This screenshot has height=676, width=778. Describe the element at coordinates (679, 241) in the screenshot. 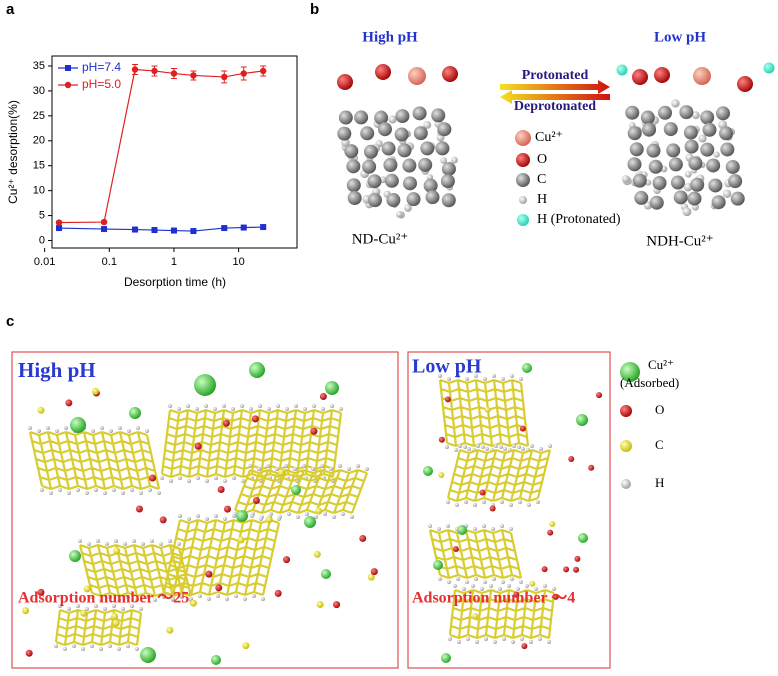

I see `molecule-label: NDH-Cu²⁺` at that location.